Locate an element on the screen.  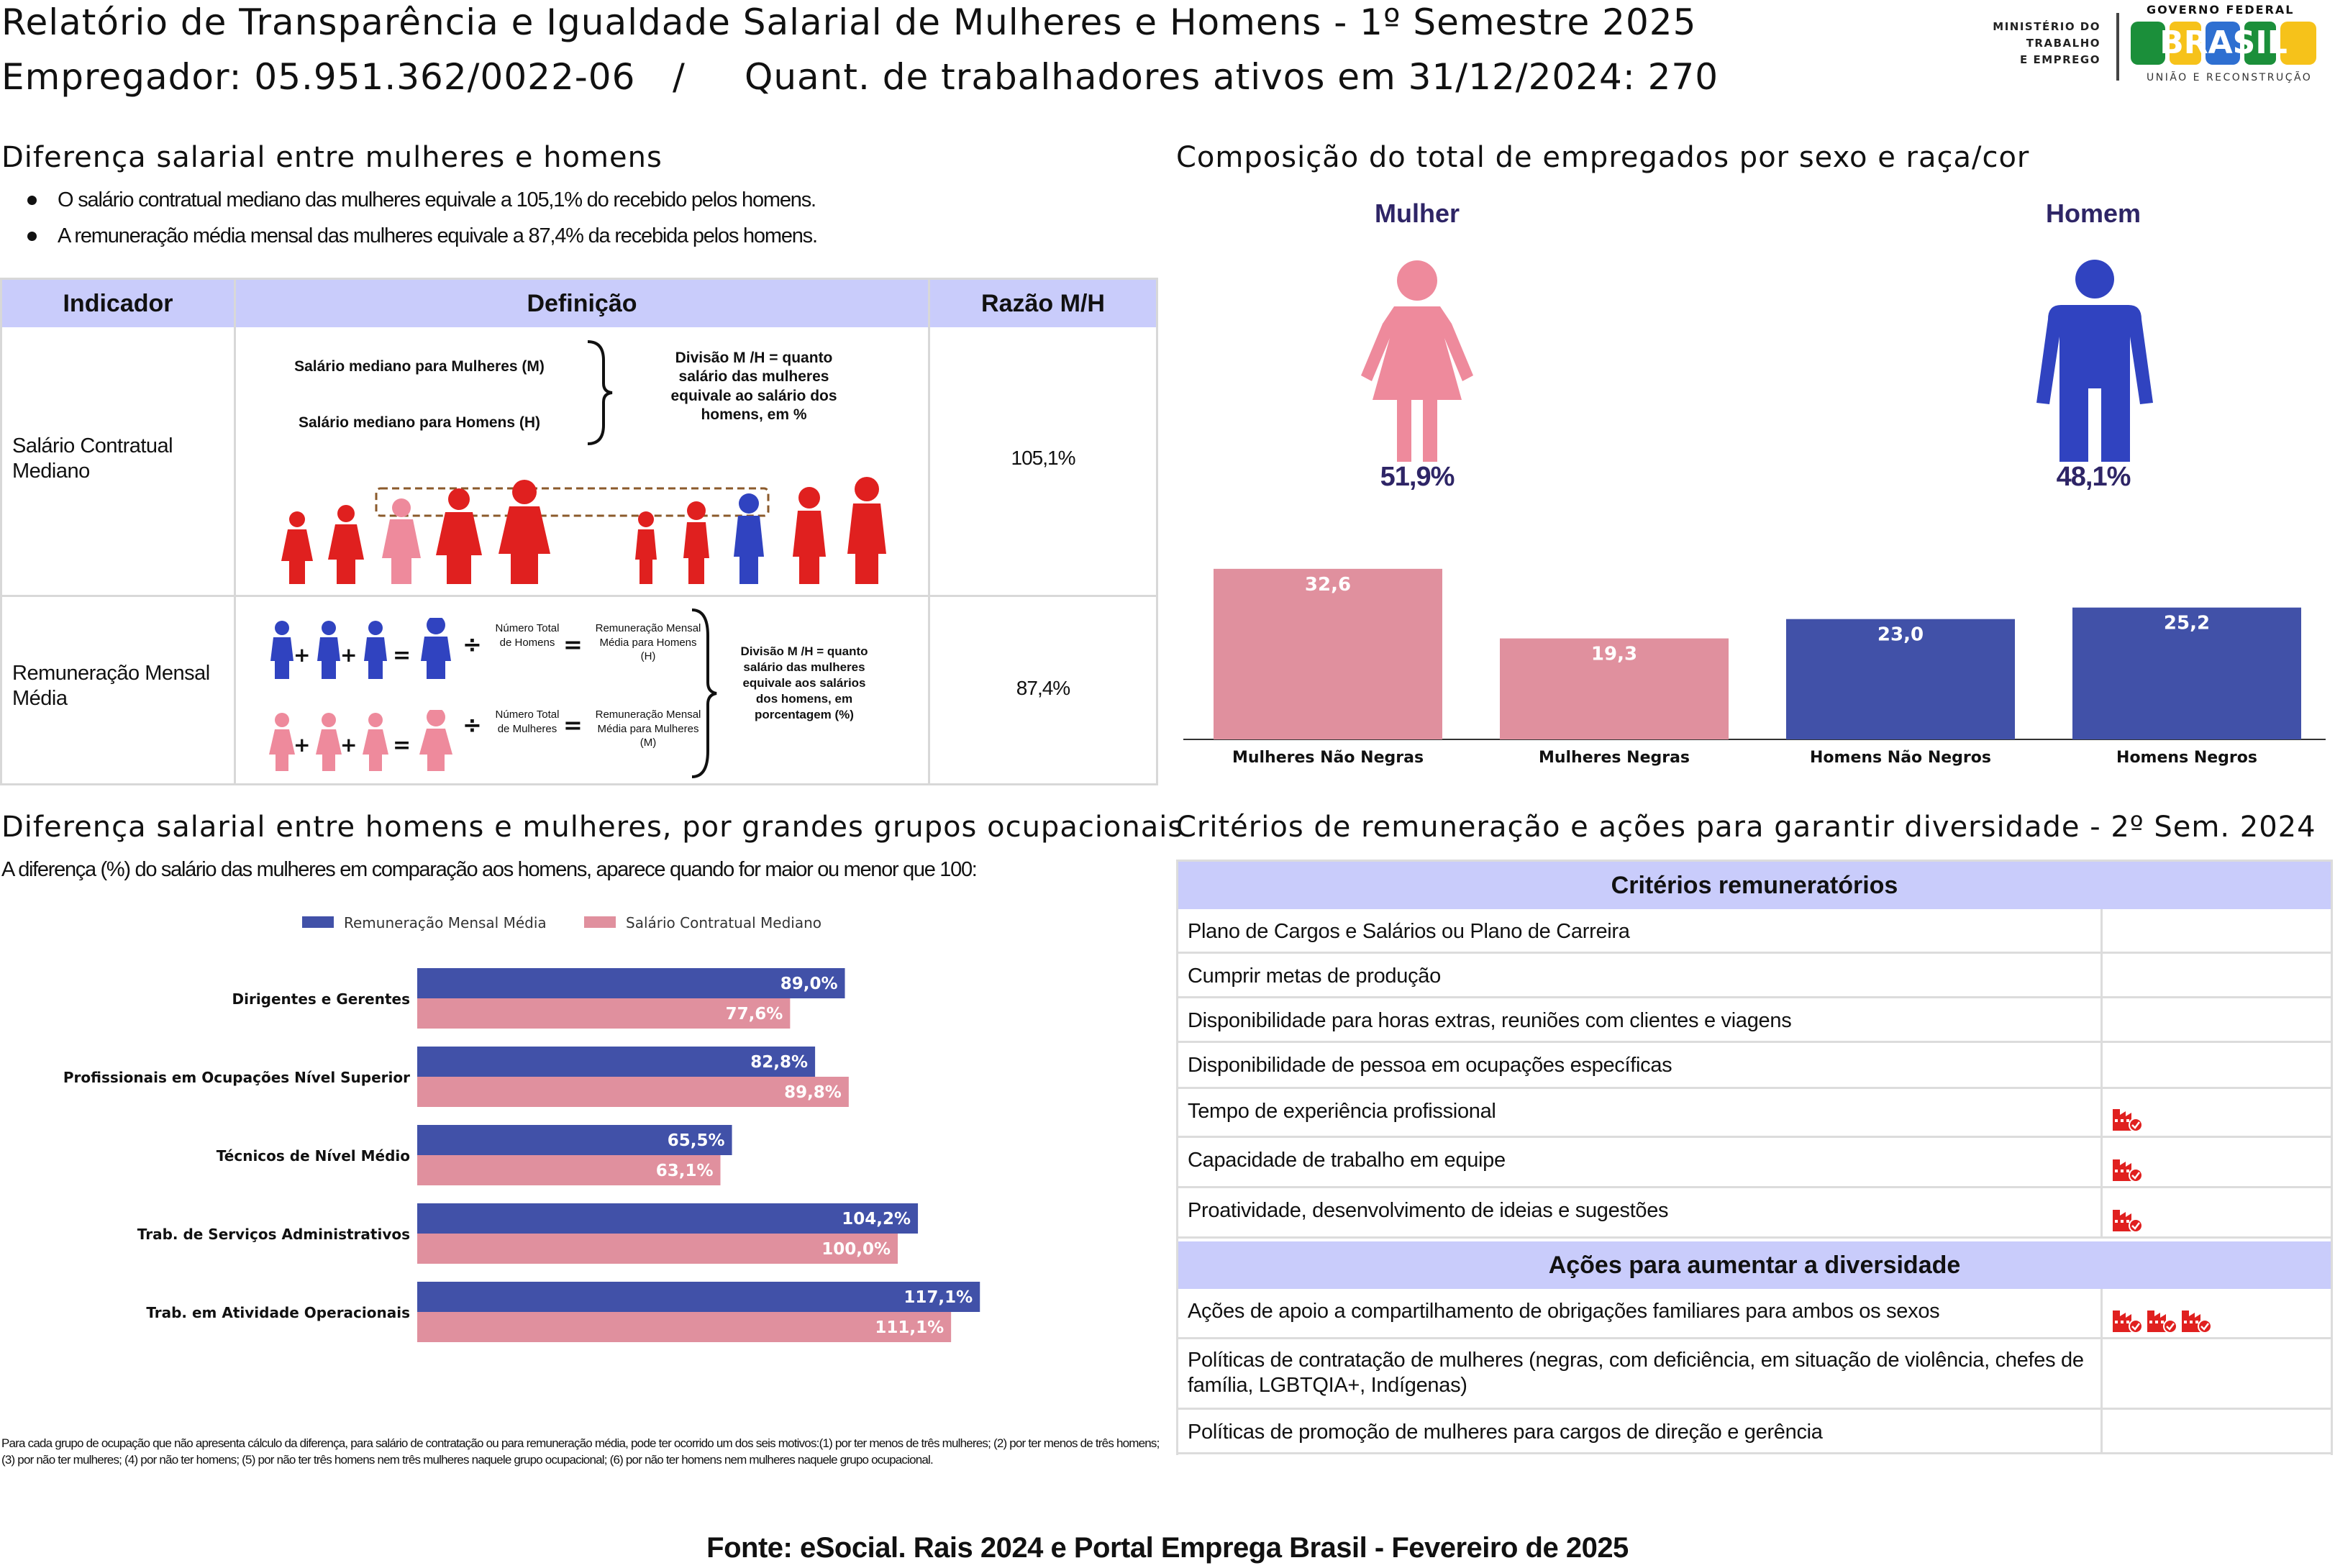
man-percentage: 48,1% is located at coordinates (2093, 477).